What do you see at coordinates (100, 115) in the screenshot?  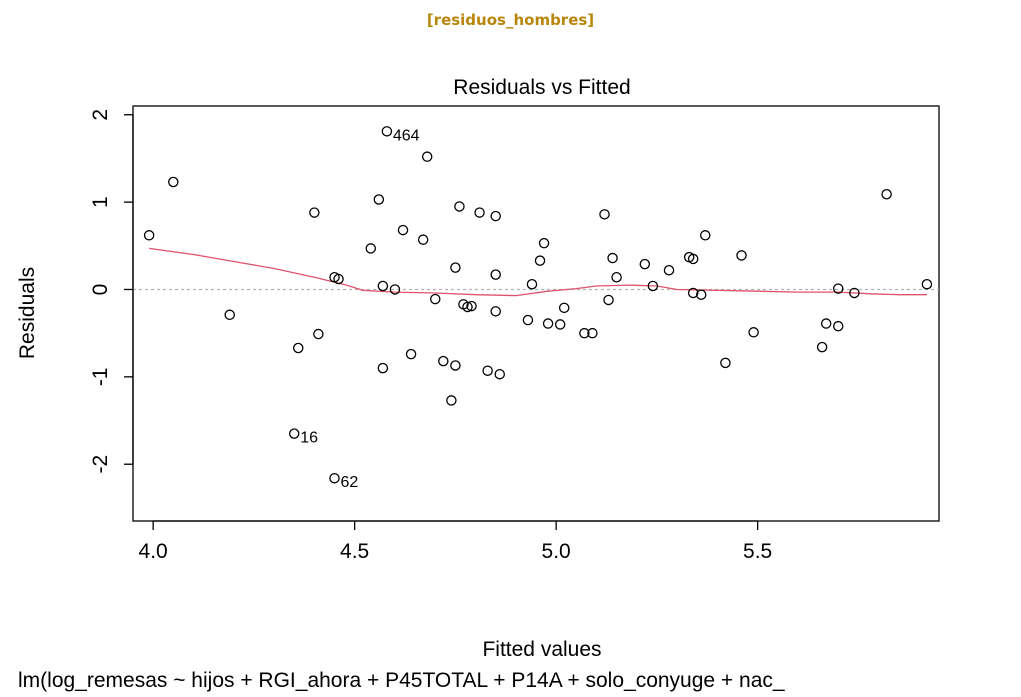 I see `y-tick-label: 2` at bounding box center [100, 115].